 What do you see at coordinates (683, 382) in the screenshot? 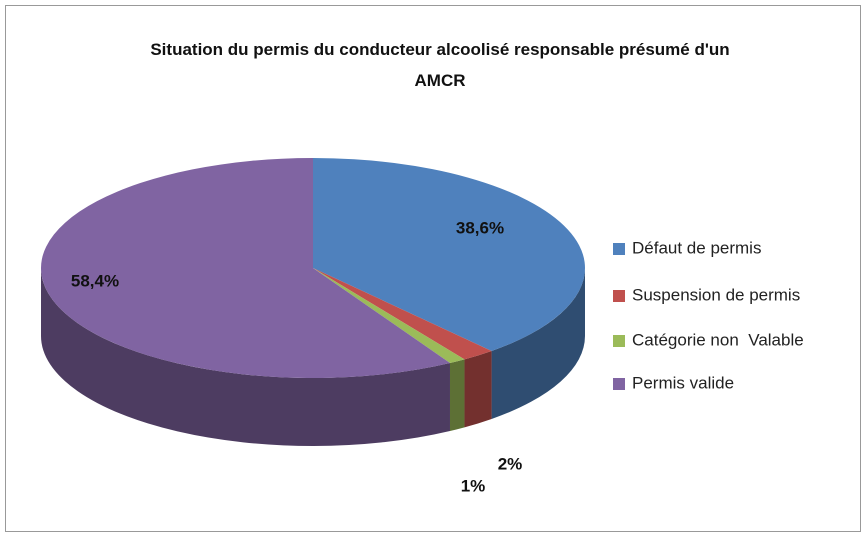
I see `legend-label: Permis valide` at bounding box center [683, 382].